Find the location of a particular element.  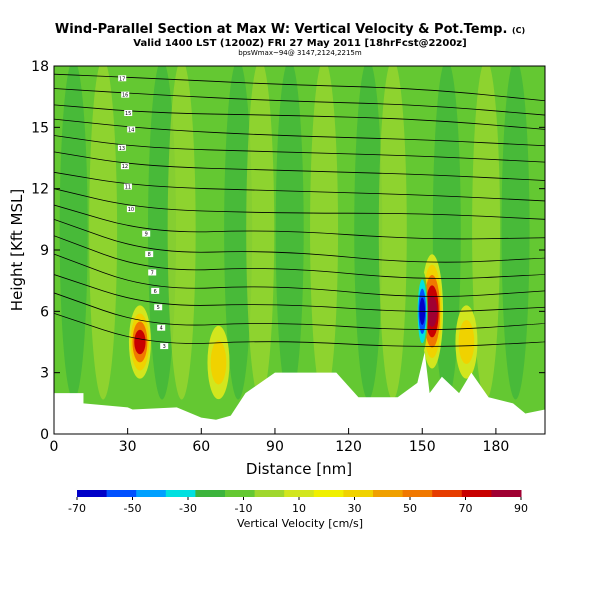

isentrope-label-4: 4 is located at coordinates (161, 329).